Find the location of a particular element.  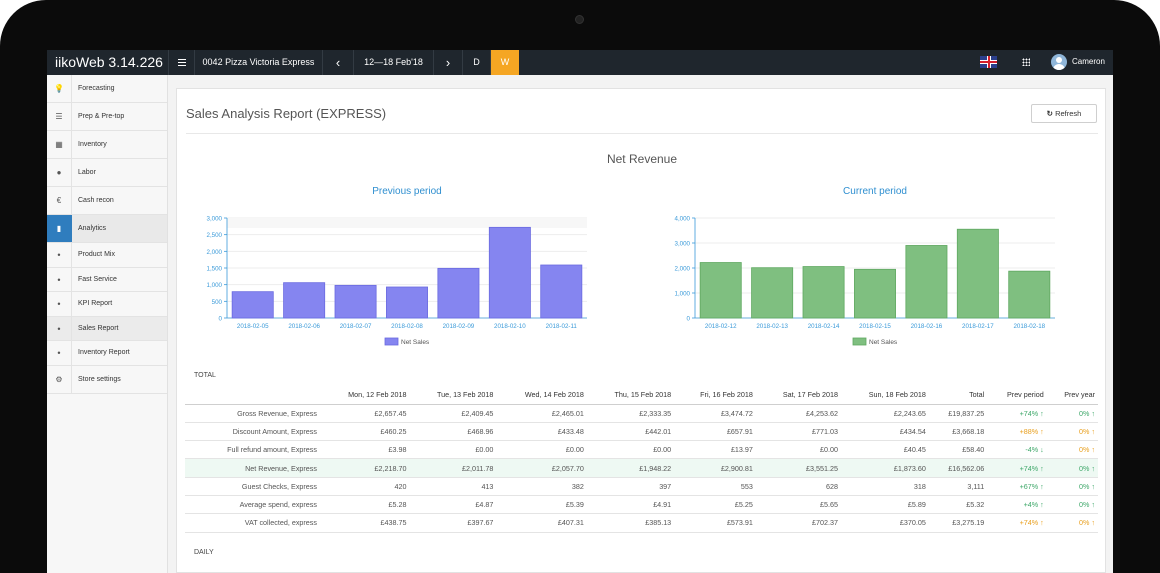

sidebar-item-label: Cash recon is located at coordinates (96, 200).